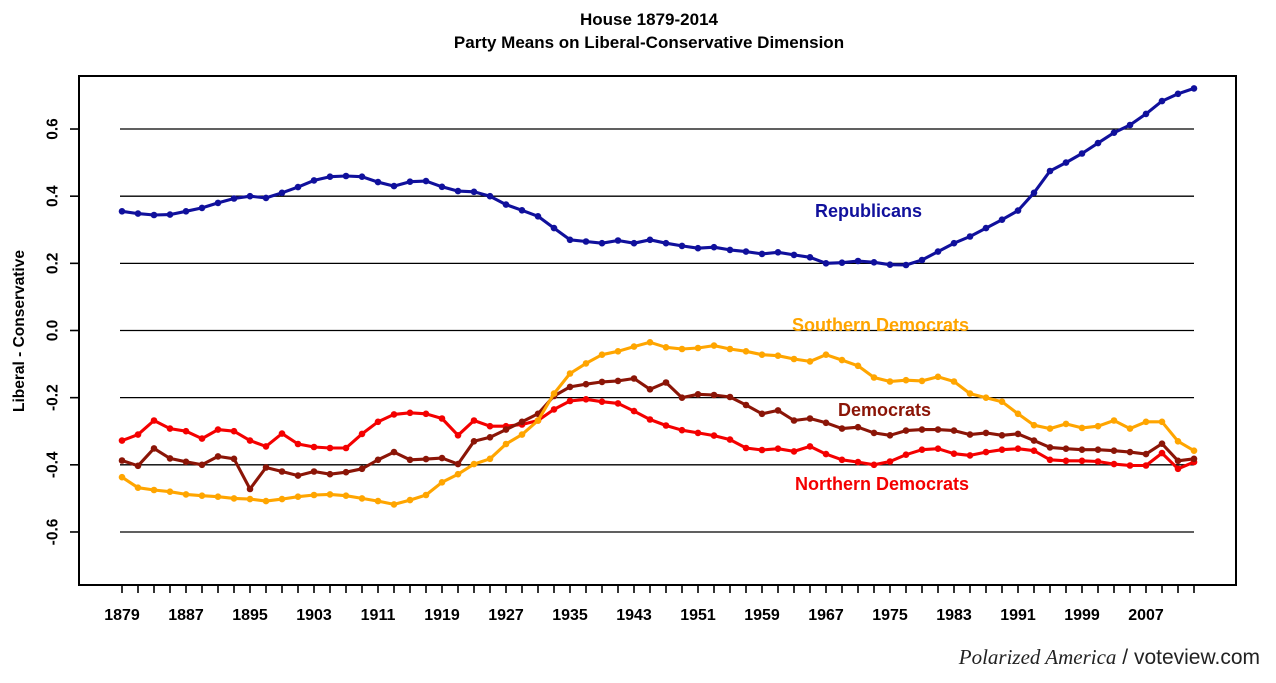  I want to click on y-axis-tick-label: 0.2, so click(53, 264).